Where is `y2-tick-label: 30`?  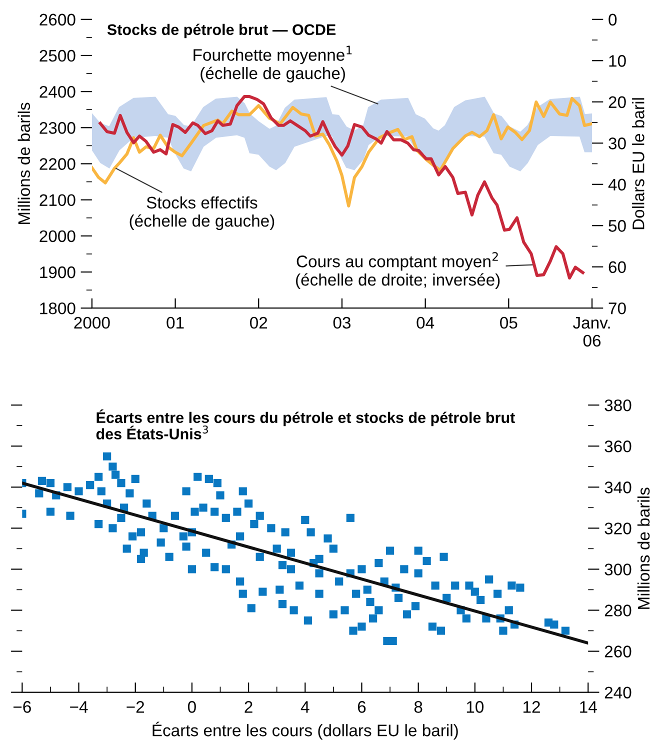
y2-tick-label: 30 is located at coordinates (617, 144).